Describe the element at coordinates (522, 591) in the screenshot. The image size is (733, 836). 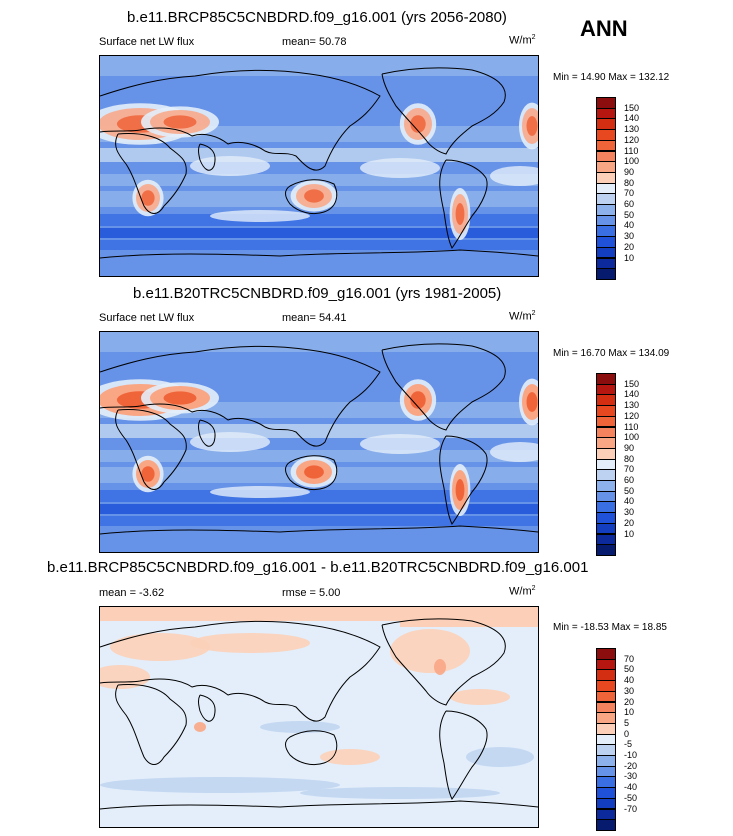
I see `panel3-units: W/m2` at that location.